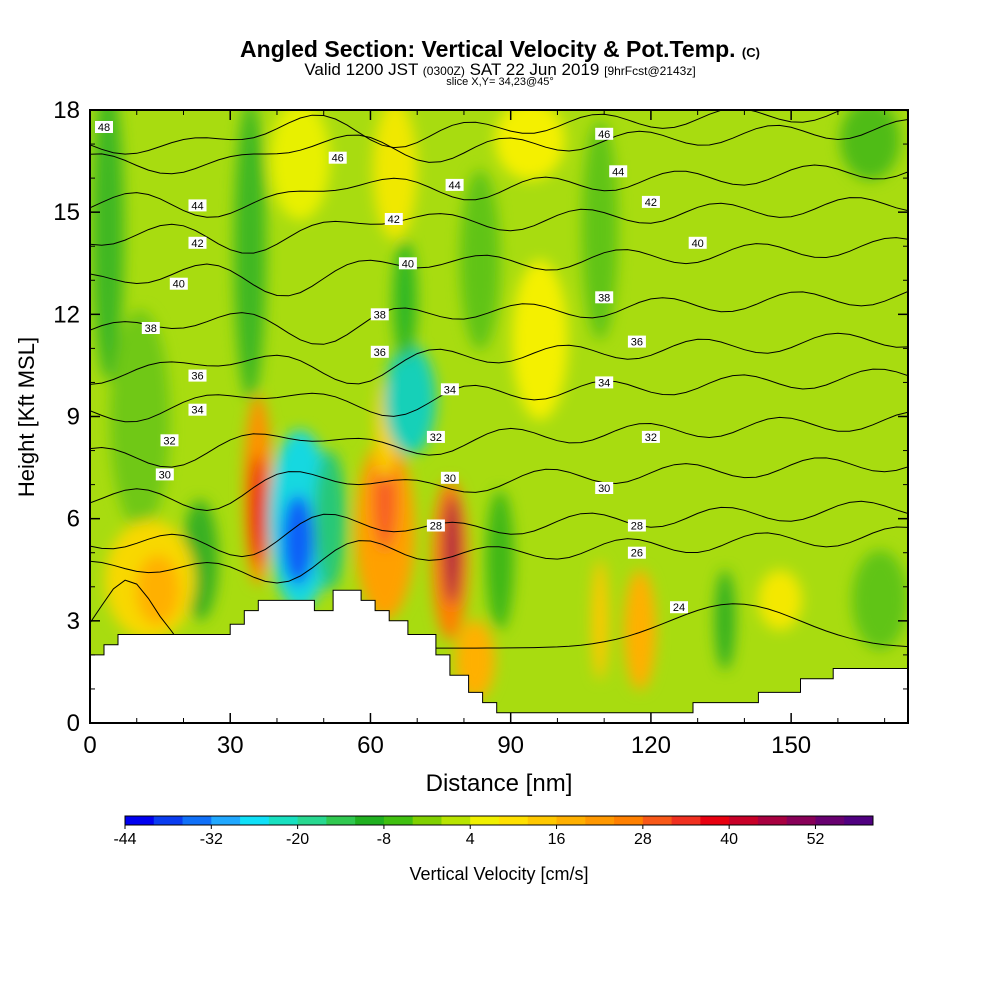 This screenshot has width=1000, height=1000. What do you see at coordinates (499, 656) in the screenshot?
I see `terrain-mask` at bounding box center [499, 656].